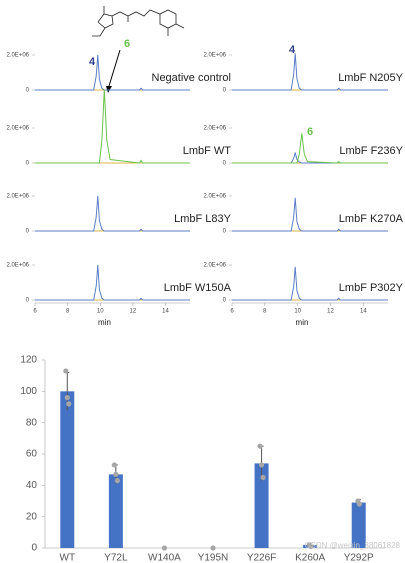 The width and height of the screenshot is (405, 563). Describe the element at coordinates (32, 485) in the screenshot. I see `y-tick-label: 40` at that location.